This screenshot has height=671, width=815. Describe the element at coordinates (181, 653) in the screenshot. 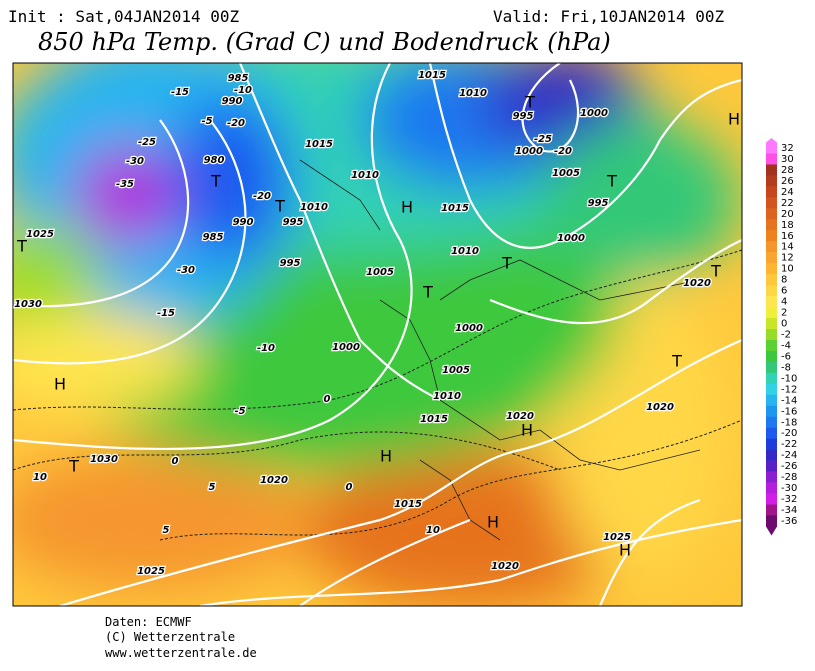

I see `footer-url: www.wetterzentrale.de` at that location.